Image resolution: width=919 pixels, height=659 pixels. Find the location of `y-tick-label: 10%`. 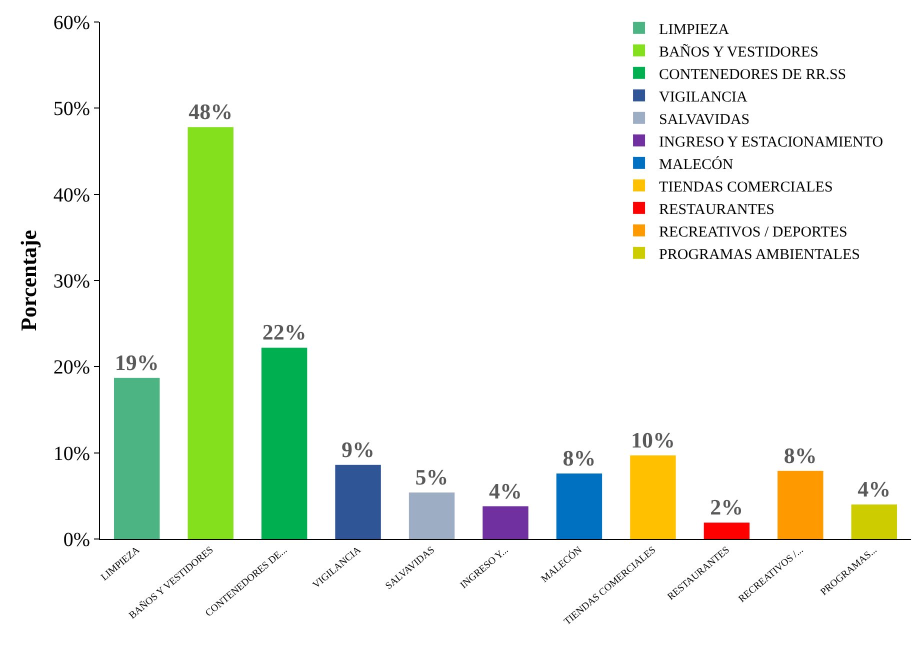

y-tick-label: 10% is located at coordinates (71, 453).